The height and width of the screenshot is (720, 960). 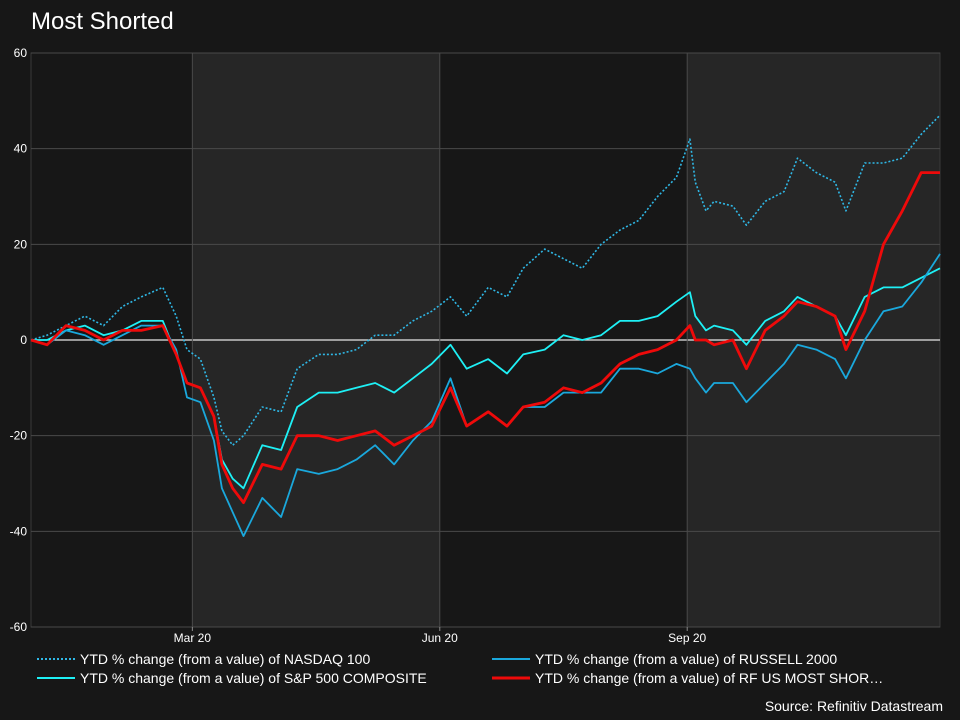 What do you see at coordinates (19, 627) in the screenshot?
I see `y-tick-label: -60` at bounding box center [19, 627].